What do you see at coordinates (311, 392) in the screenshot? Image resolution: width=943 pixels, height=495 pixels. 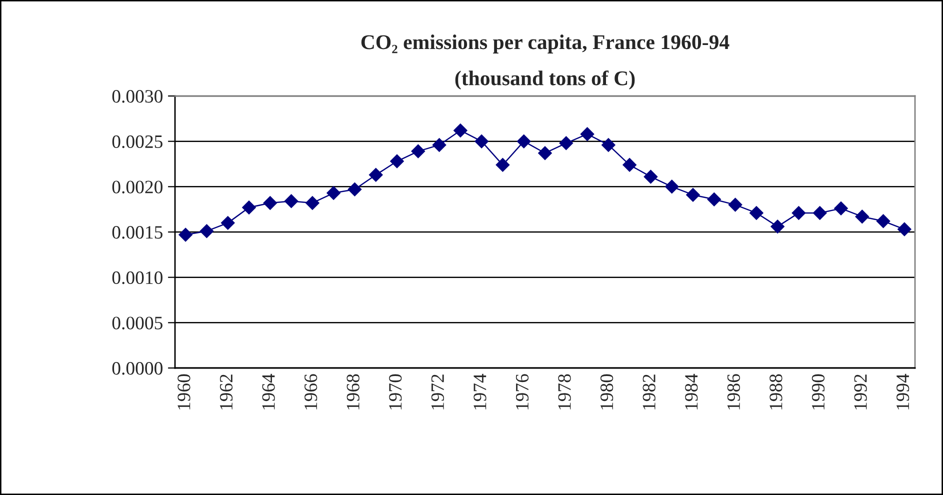 I see `x-tick-label: 1966` at bounding box center [311, 392].